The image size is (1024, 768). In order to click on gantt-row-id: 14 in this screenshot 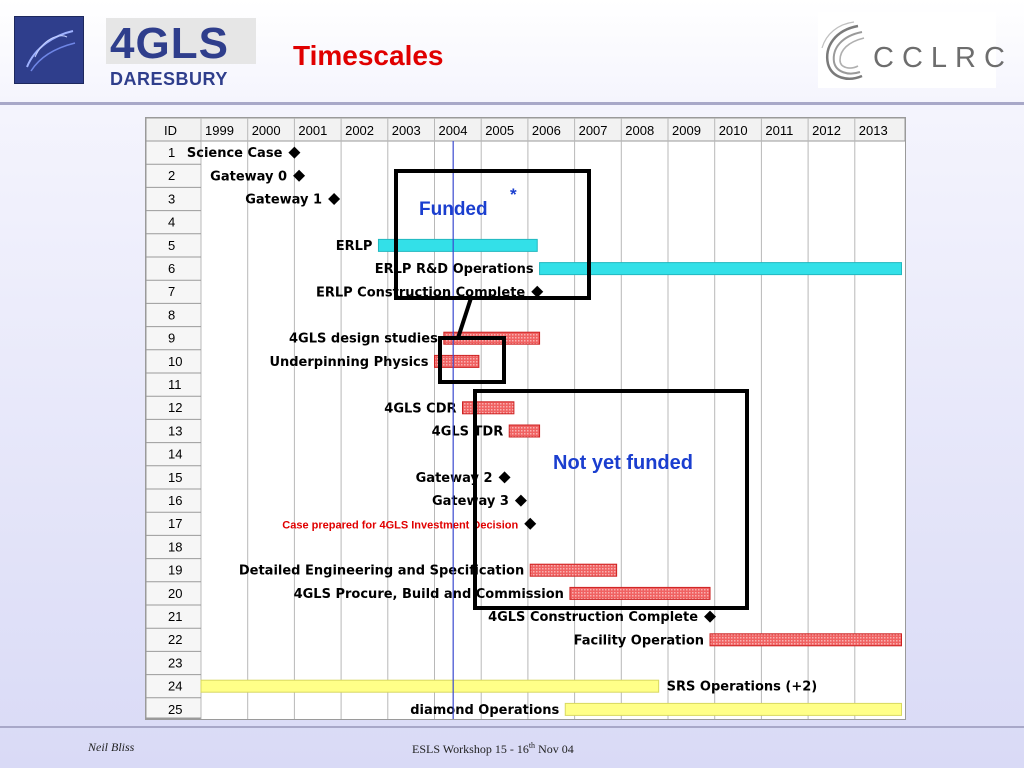, I will do `click(175, 454)`.